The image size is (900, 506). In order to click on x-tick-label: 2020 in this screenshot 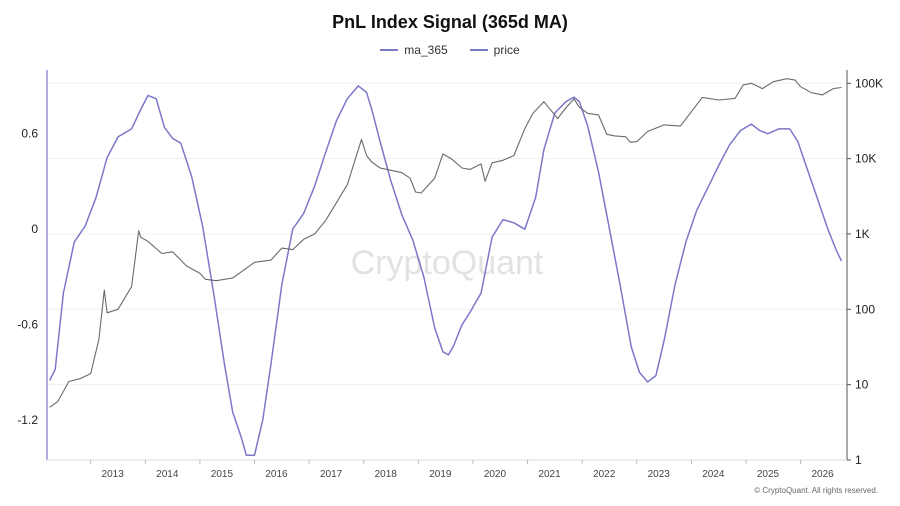, I will do `click(495, 474)`.